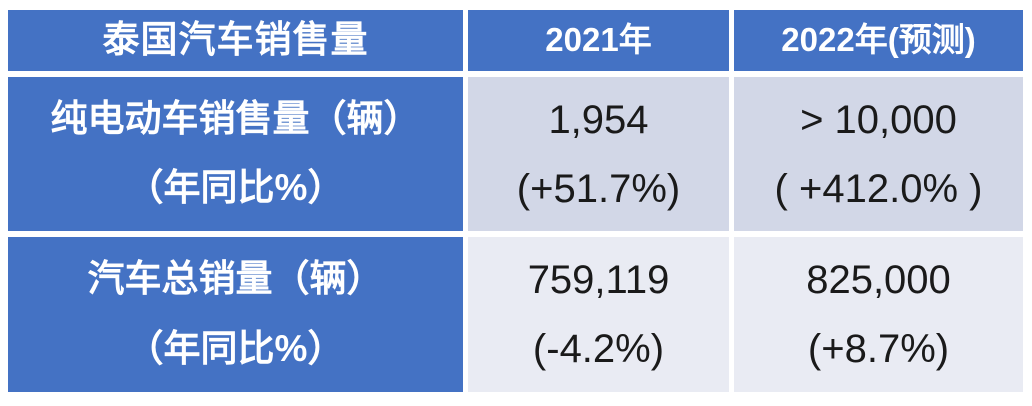 The width and height of the screenshot is (1032, 406). Describe the element at coordinates (878, 188) in the screenshot. I see `yoy-text: ( +412.0% )` at that location.